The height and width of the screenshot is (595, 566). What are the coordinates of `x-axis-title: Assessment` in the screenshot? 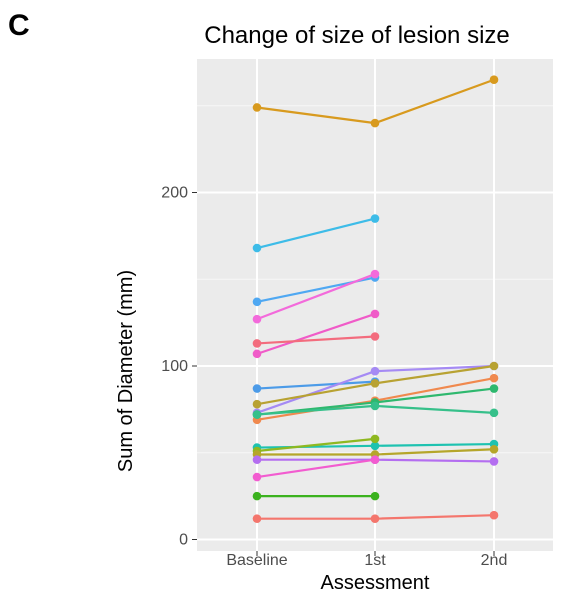 It's located at (375, 583).